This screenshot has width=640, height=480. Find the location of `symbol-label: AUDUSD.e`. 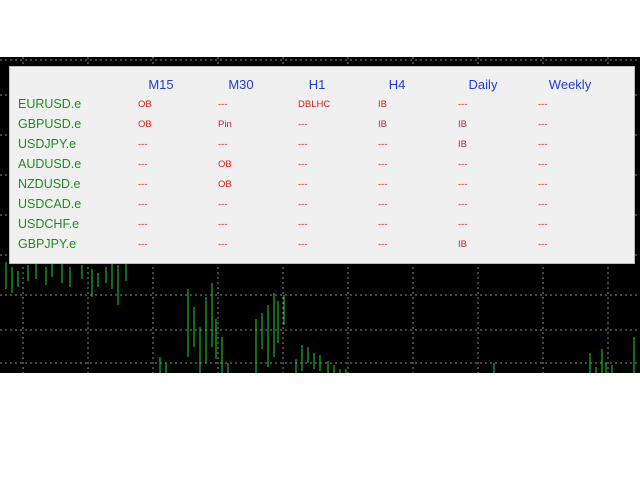

symbol-label: AUDUSD.e is located at coordinates (50, 164).